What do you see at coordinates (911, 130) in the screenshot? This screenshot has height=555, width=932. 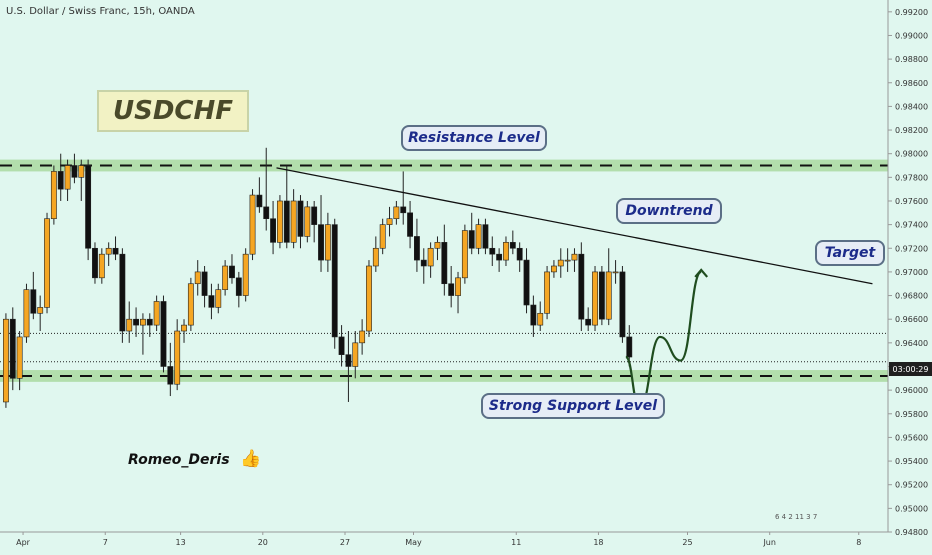 I see `y-tick-label: 0.98200` at bounding box center [911, 130].